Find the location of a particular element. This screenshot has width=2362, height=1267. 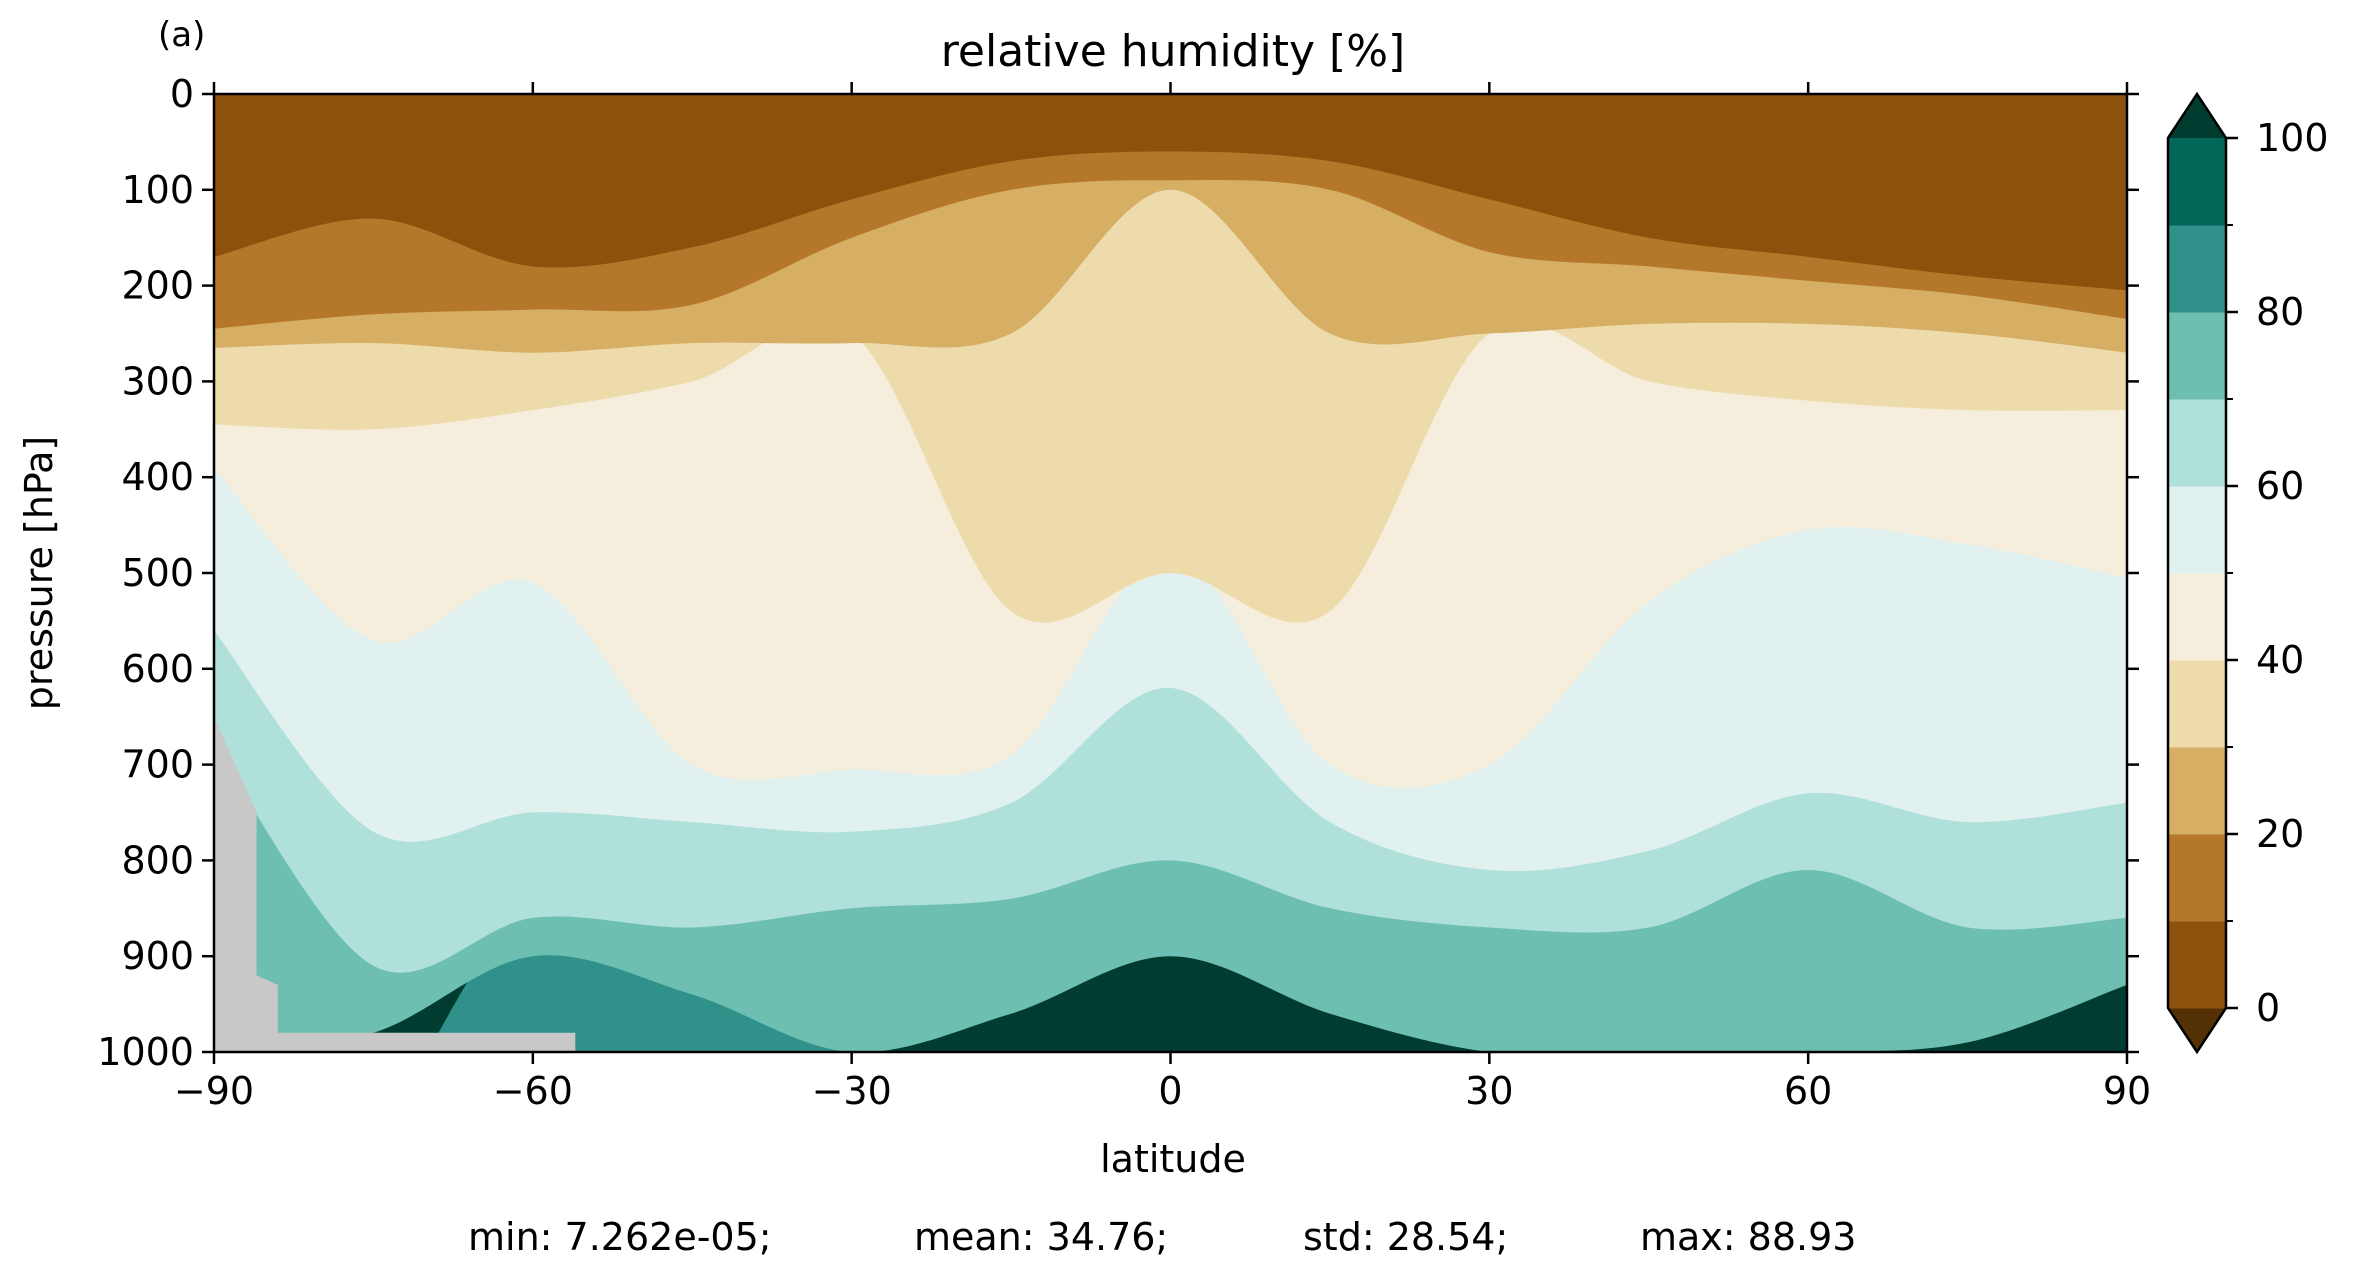

x-tick-label: 0 is located at coordinates (1170, 1091).